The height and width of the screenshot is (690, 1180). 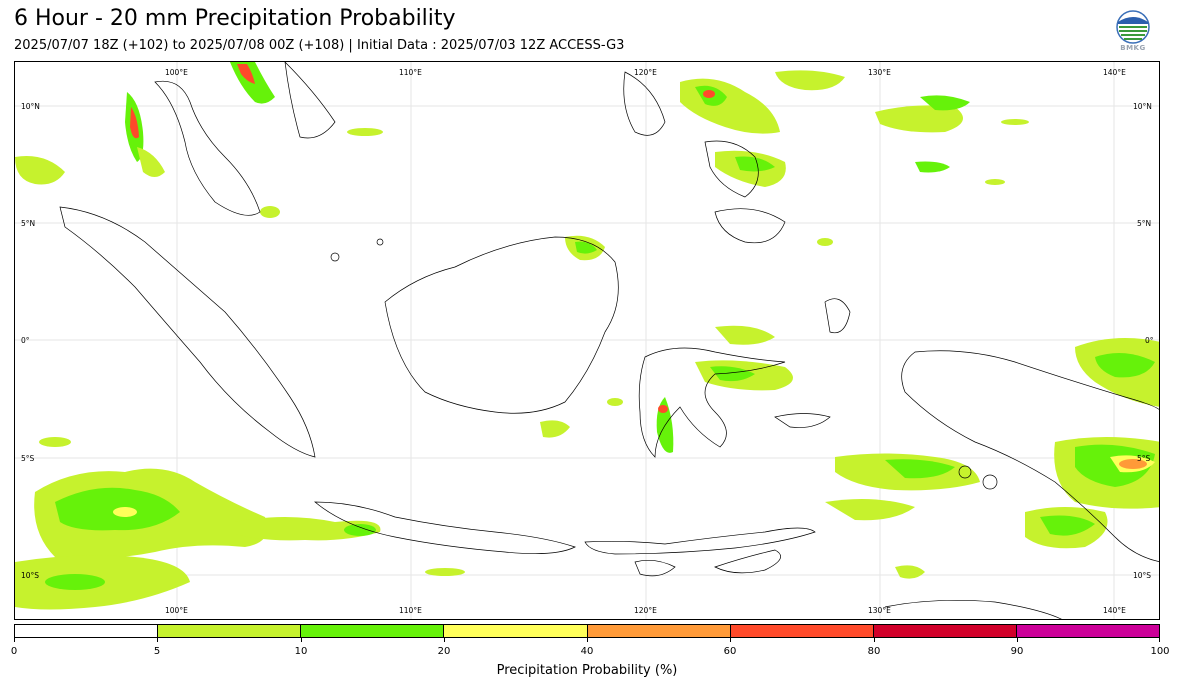 I want to click on colorbar-tick-label: 60, so click(x=730, y=651).